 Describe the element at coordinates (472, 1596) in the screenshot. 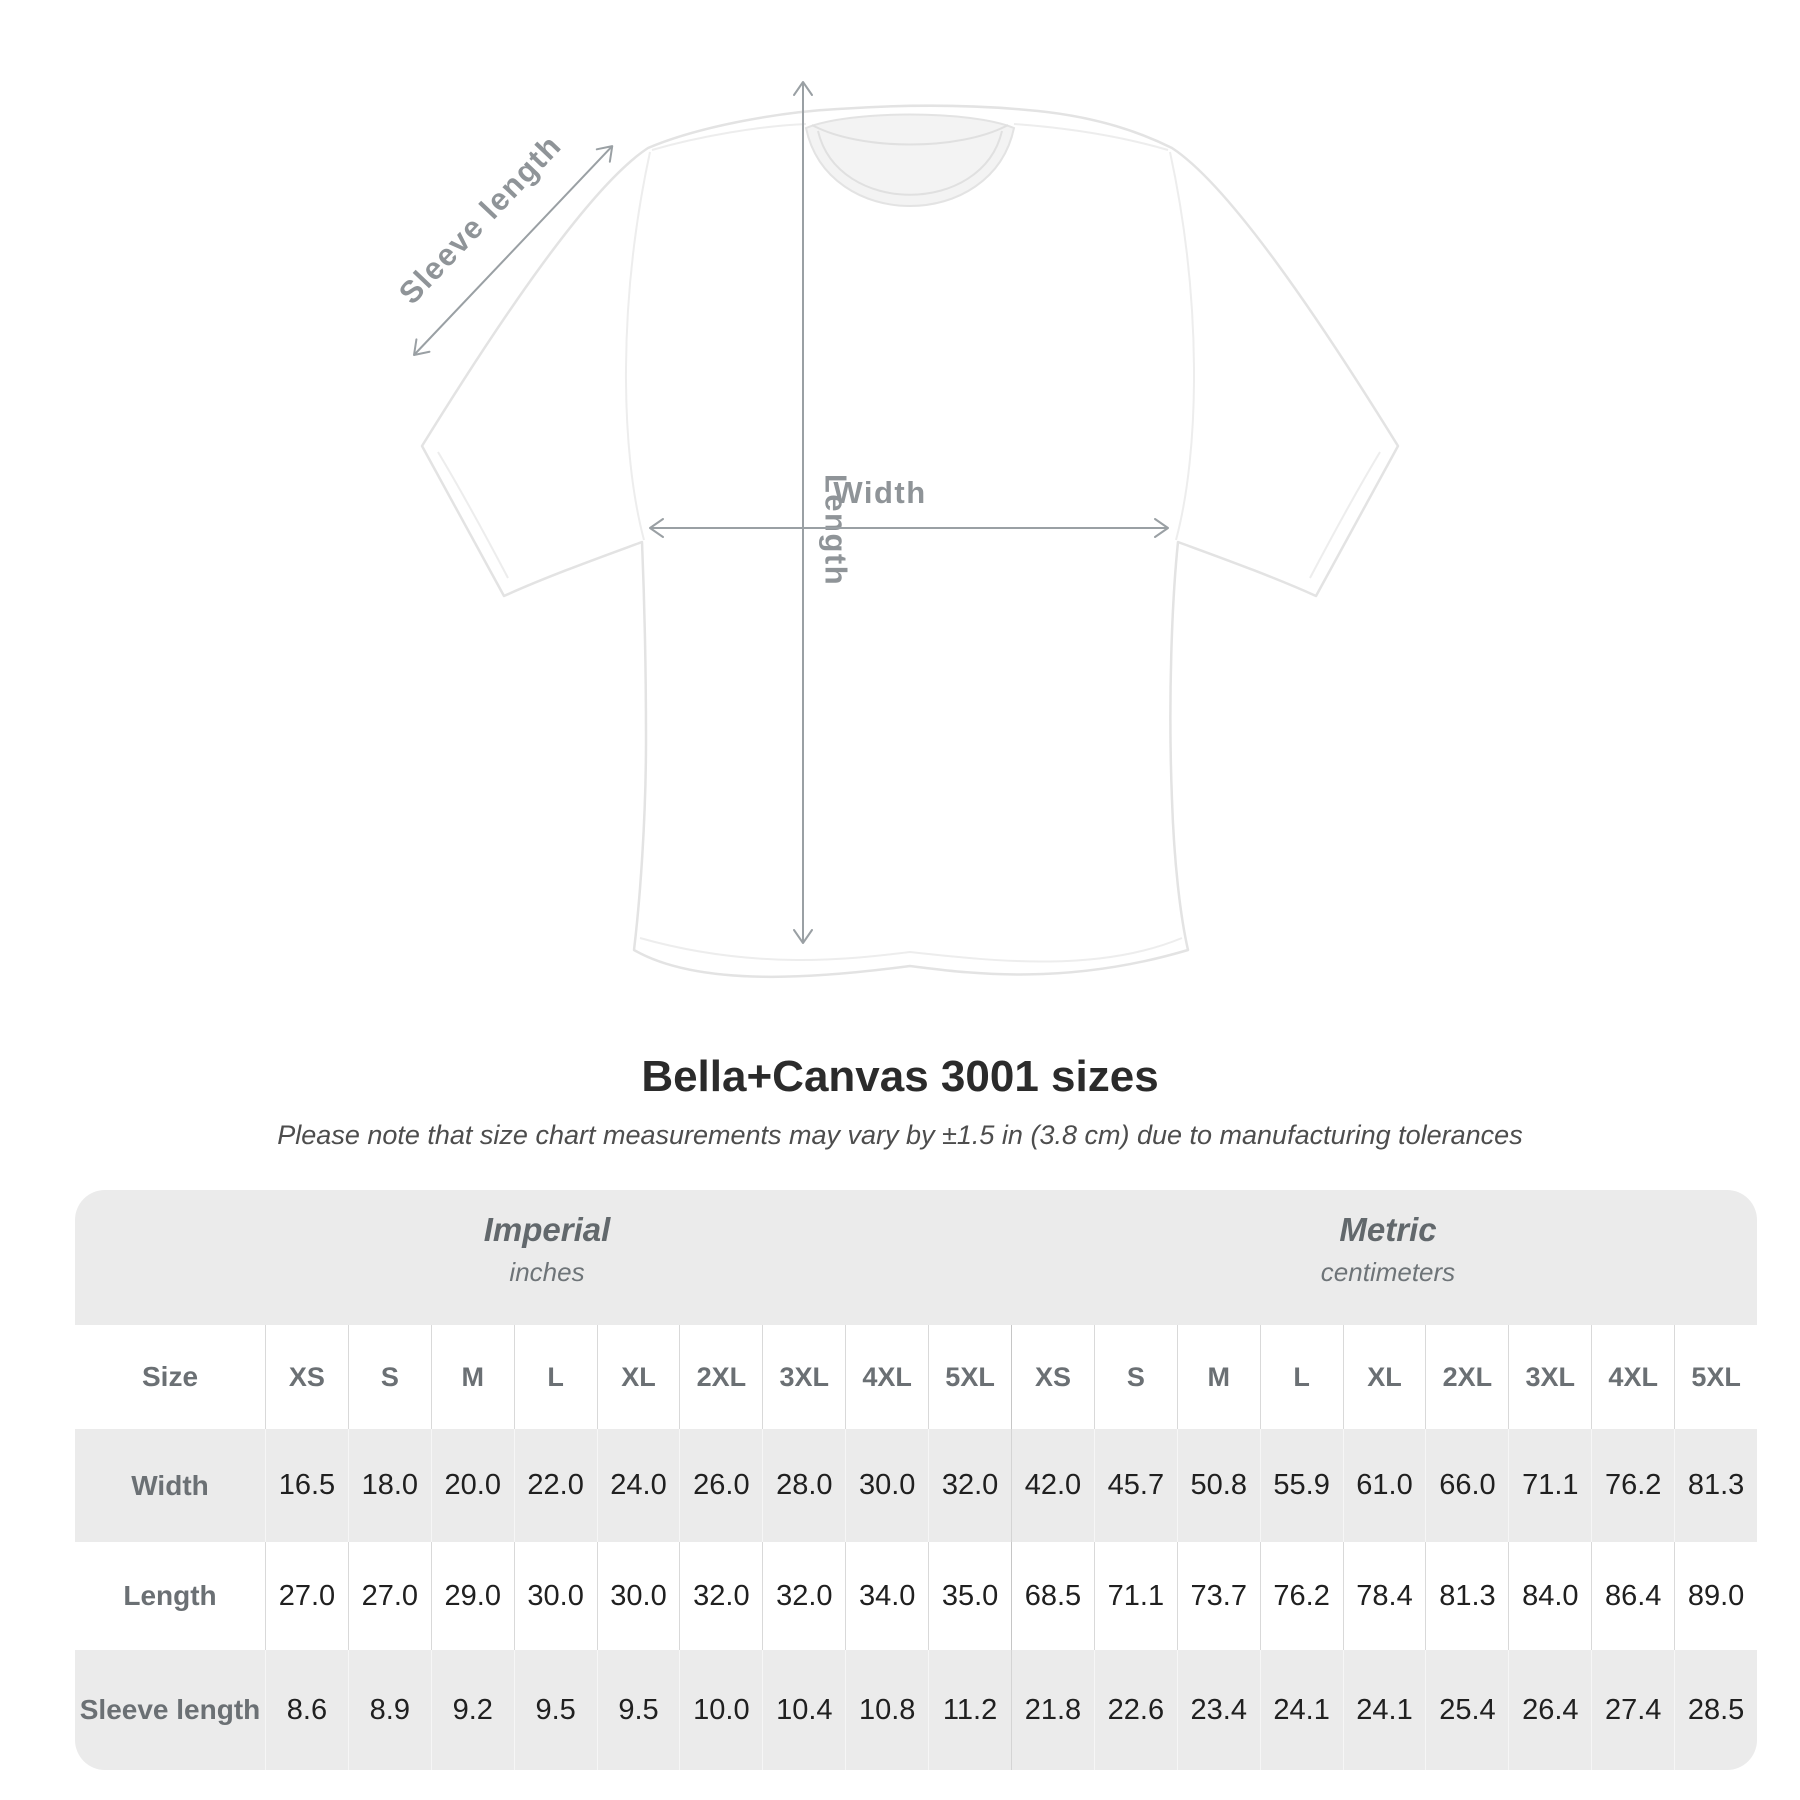

I see `measurement-cell: 29.0` at that location.